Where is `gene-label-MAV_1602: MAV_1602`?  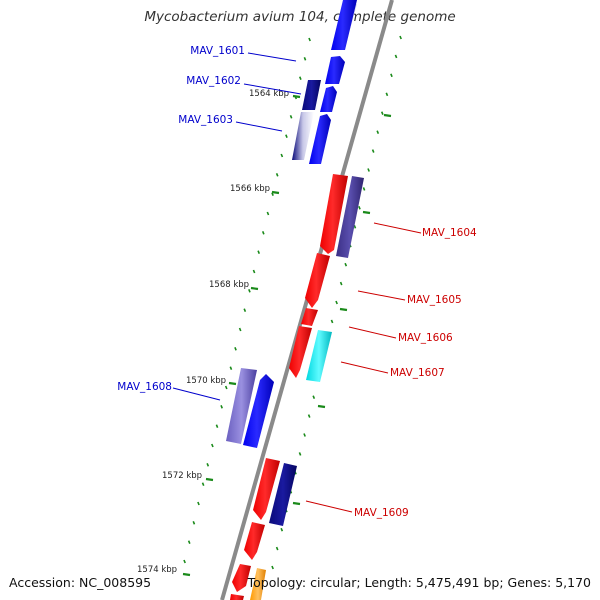 gene-label-MAV_1602: MAV_1602 is located at coordinates (213, 81).